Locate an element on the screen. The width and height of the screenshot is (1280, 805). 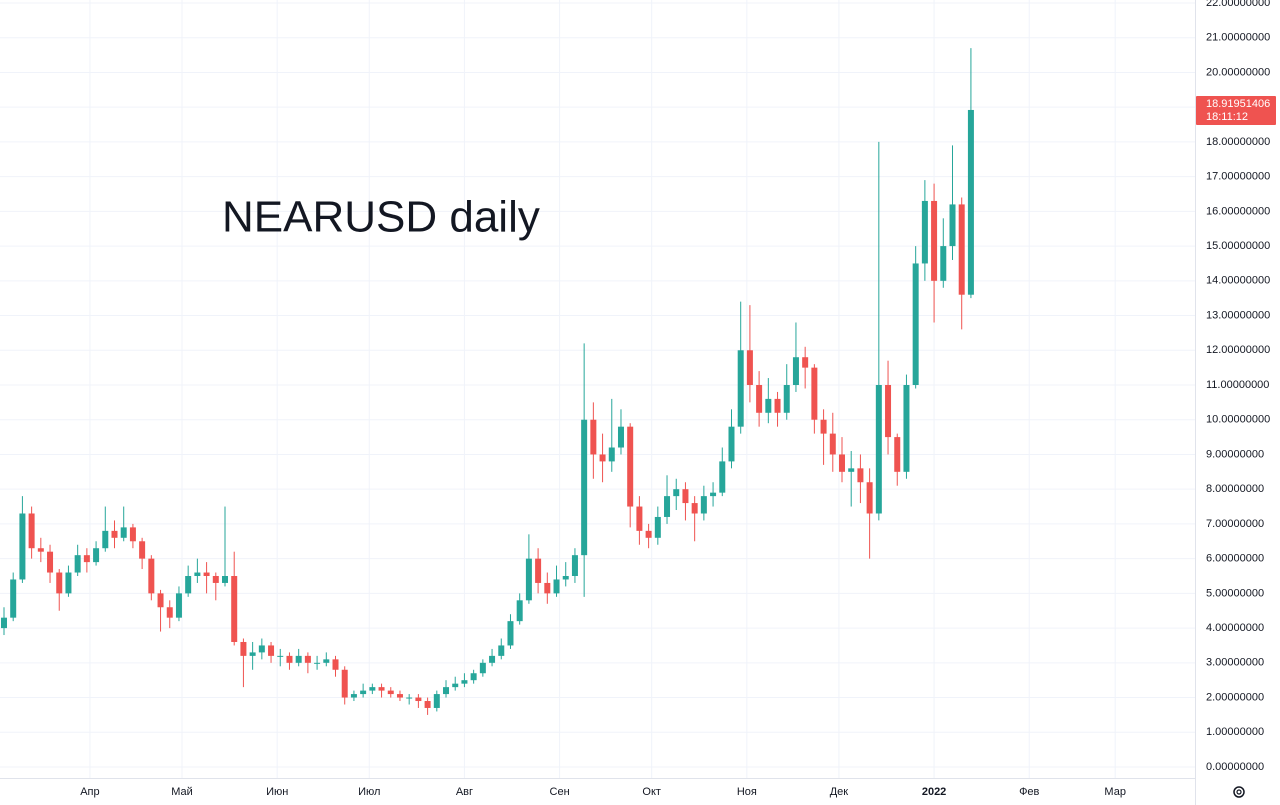
y-tick-label: 11.00000000 is located at coordinates (1237, 385).